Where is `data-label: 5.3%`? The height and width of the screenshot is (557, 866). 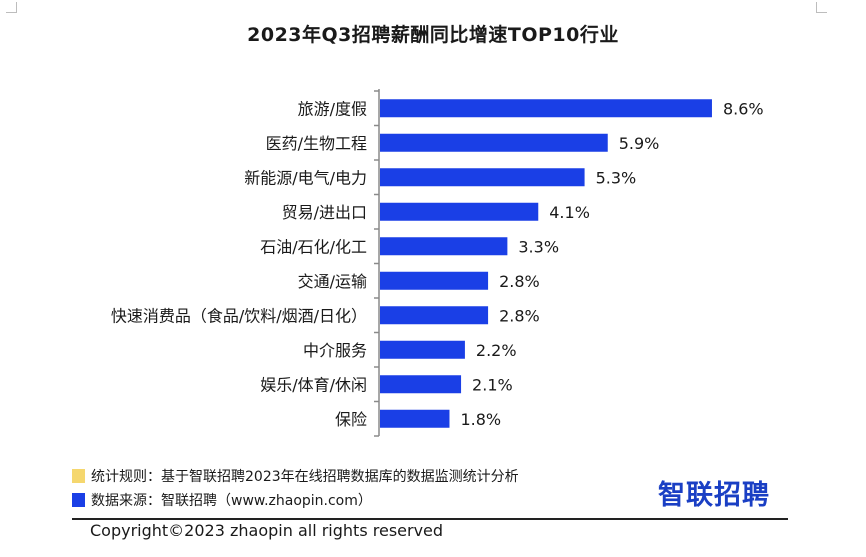
data-label: 5.3% is located at coordinates (616, 177).